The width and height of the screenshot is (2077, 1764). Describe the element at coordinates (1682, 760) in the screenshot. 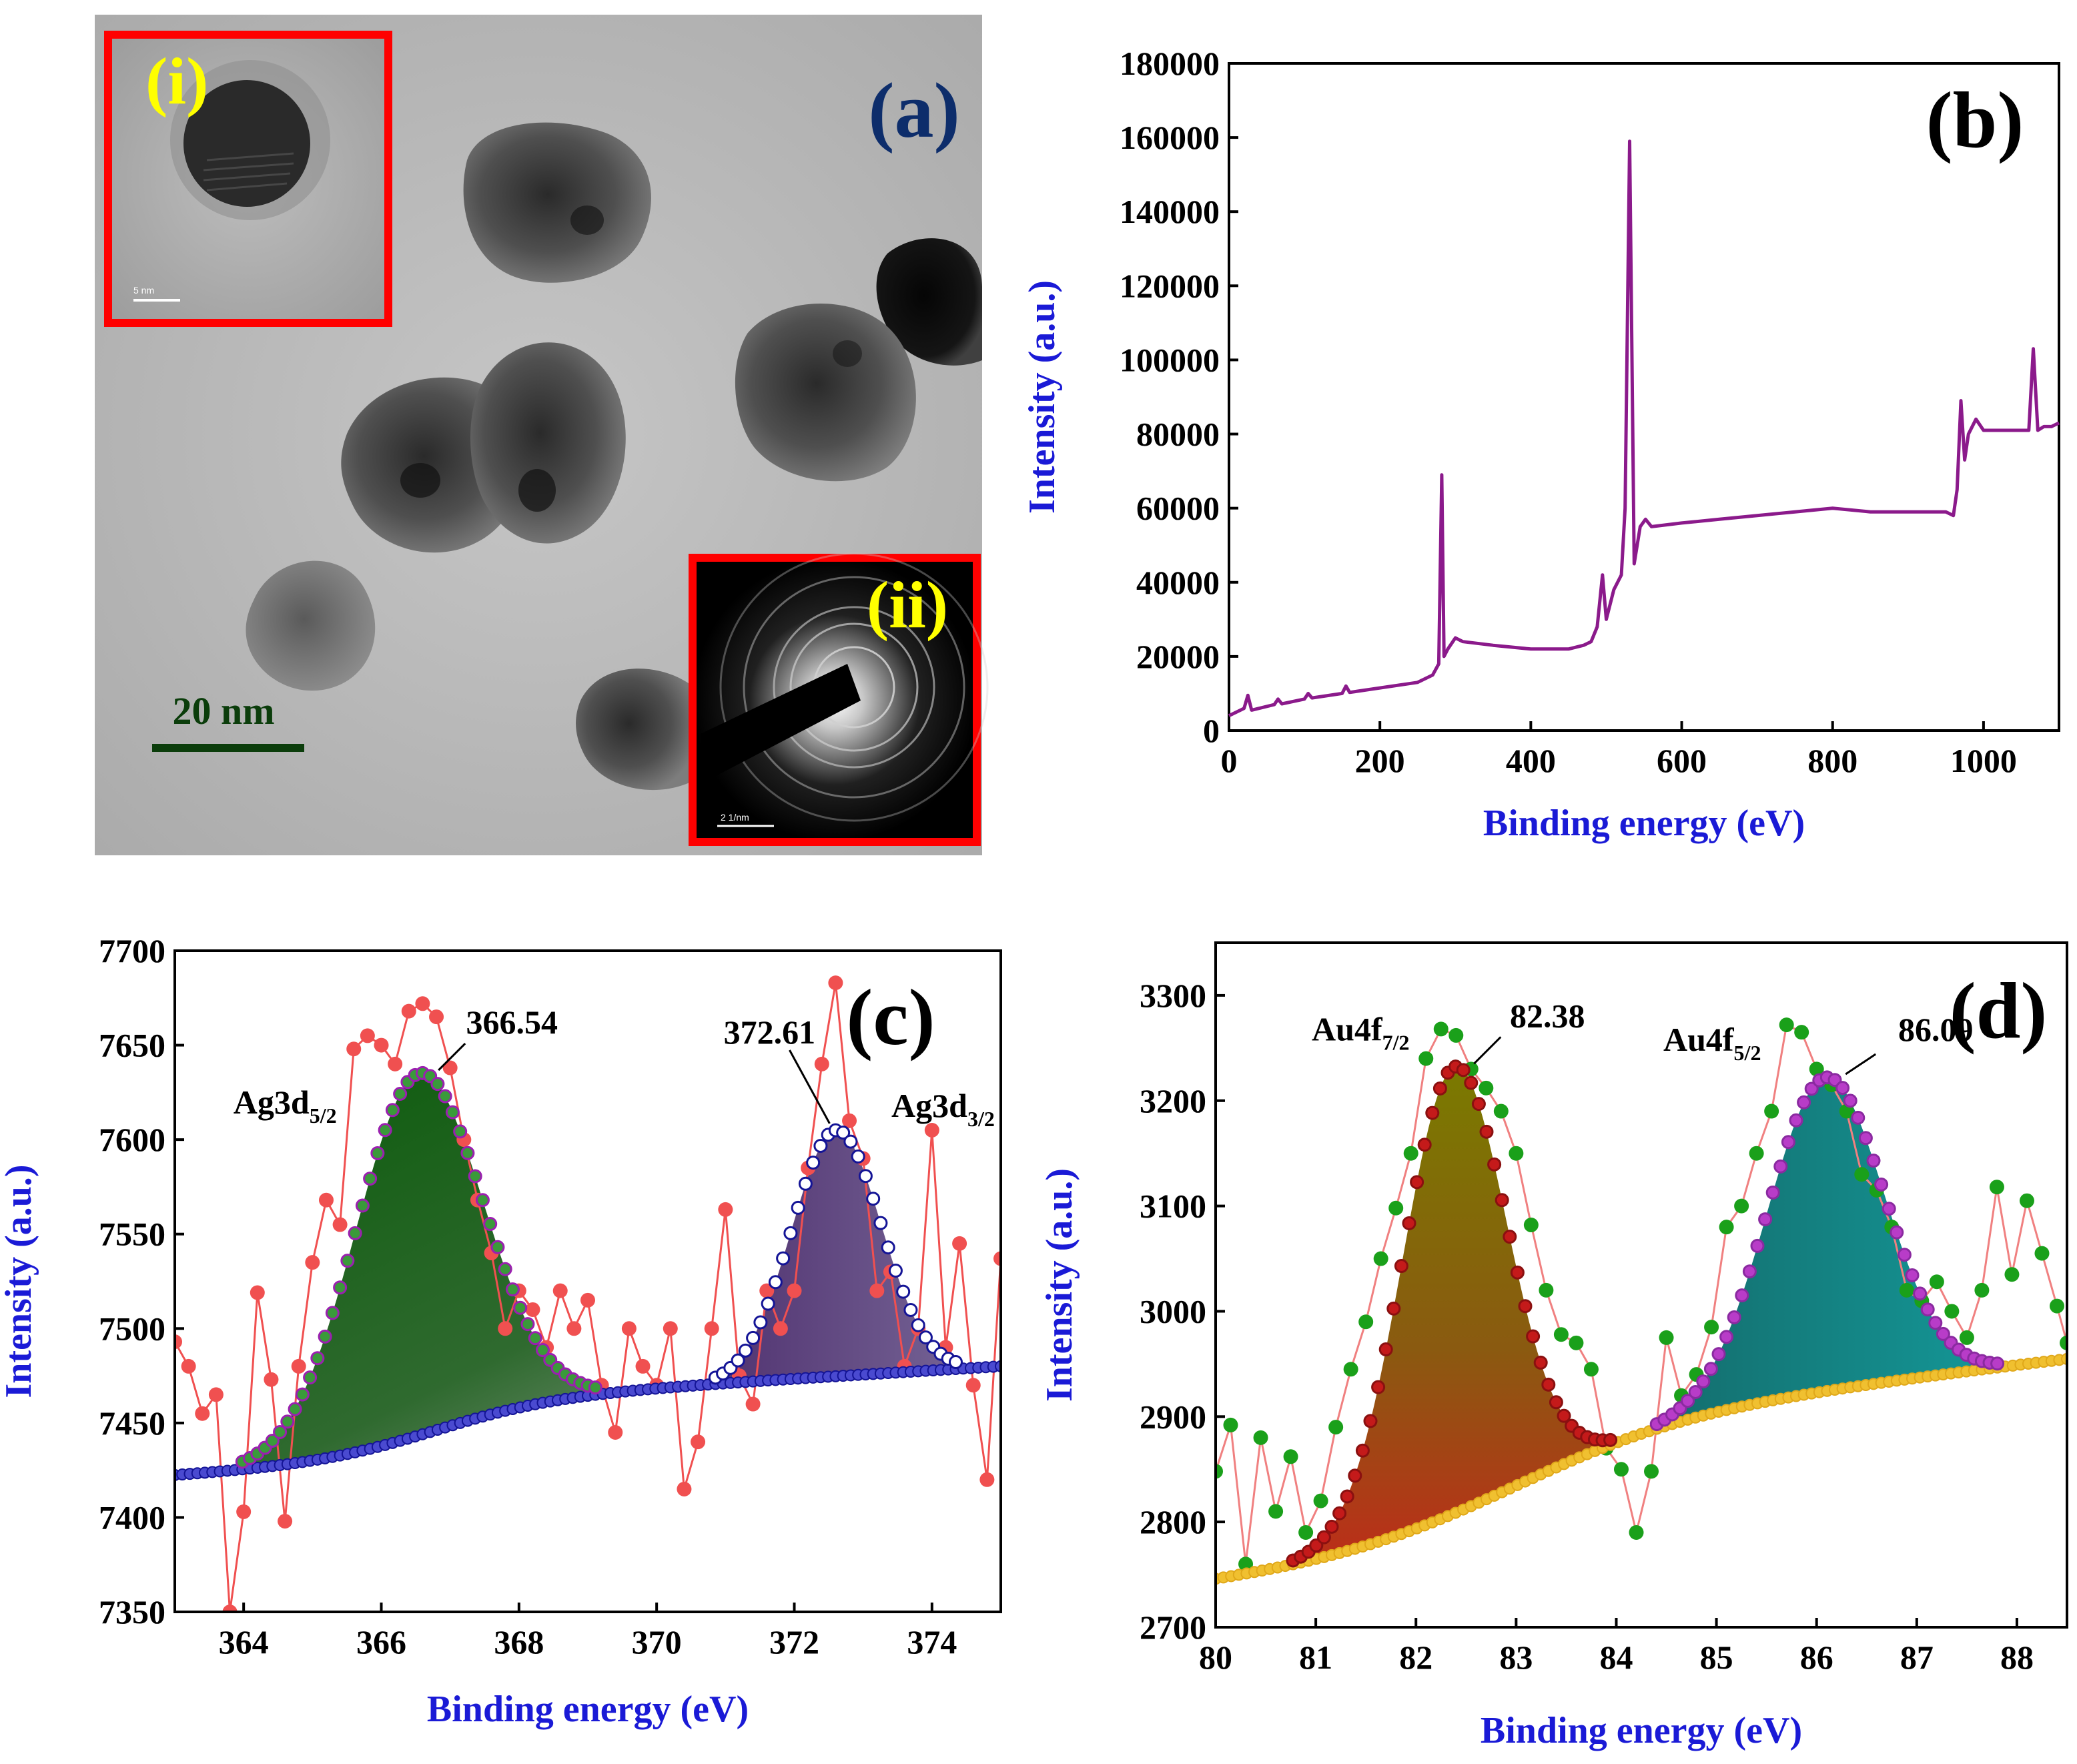

I see `x-tick-label: 600` at that location.